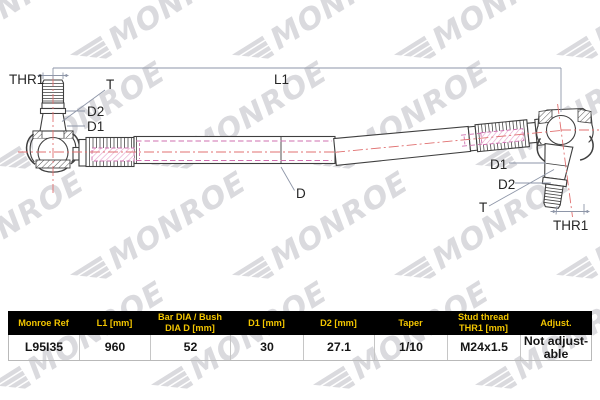 The width and height of the screenshot is (600, 400). Describe the element at coordinates (267, 347) in the screenshot. I see `cell-d1: 30` at that location.